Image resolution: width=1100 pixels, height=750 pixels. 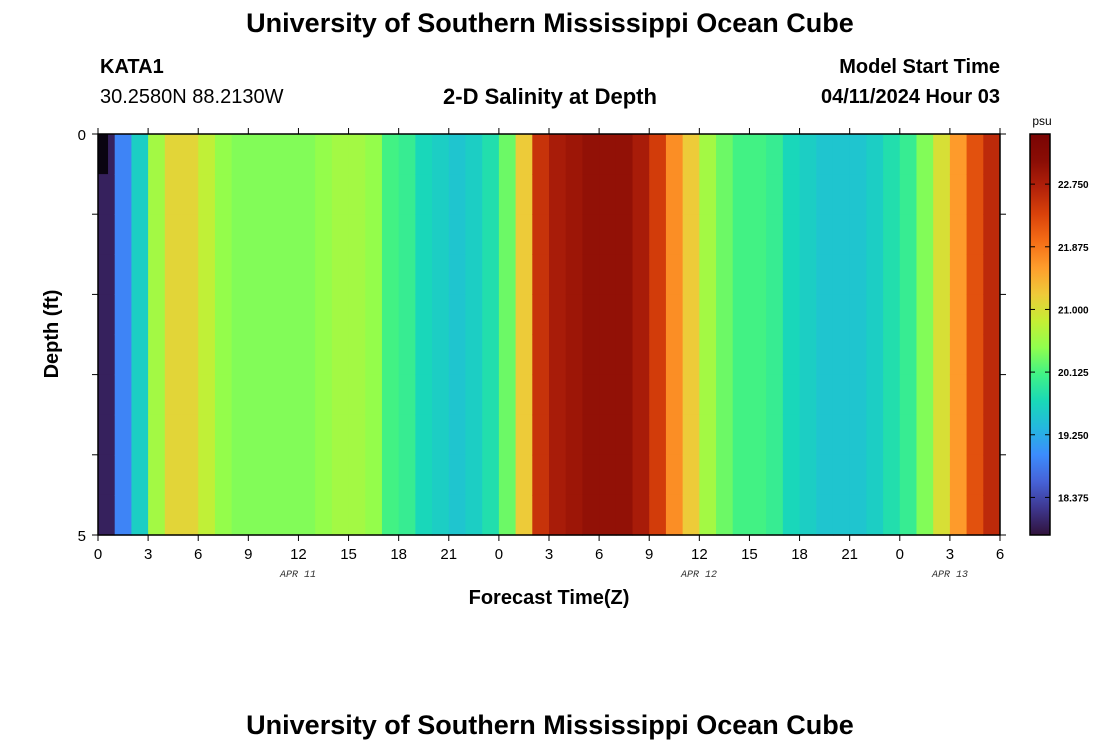 What do you see at coordinates (1073, 373) in the screenshot?
I see `colorbar-tick-label: 20.125` at bounding box center [1073, 373].